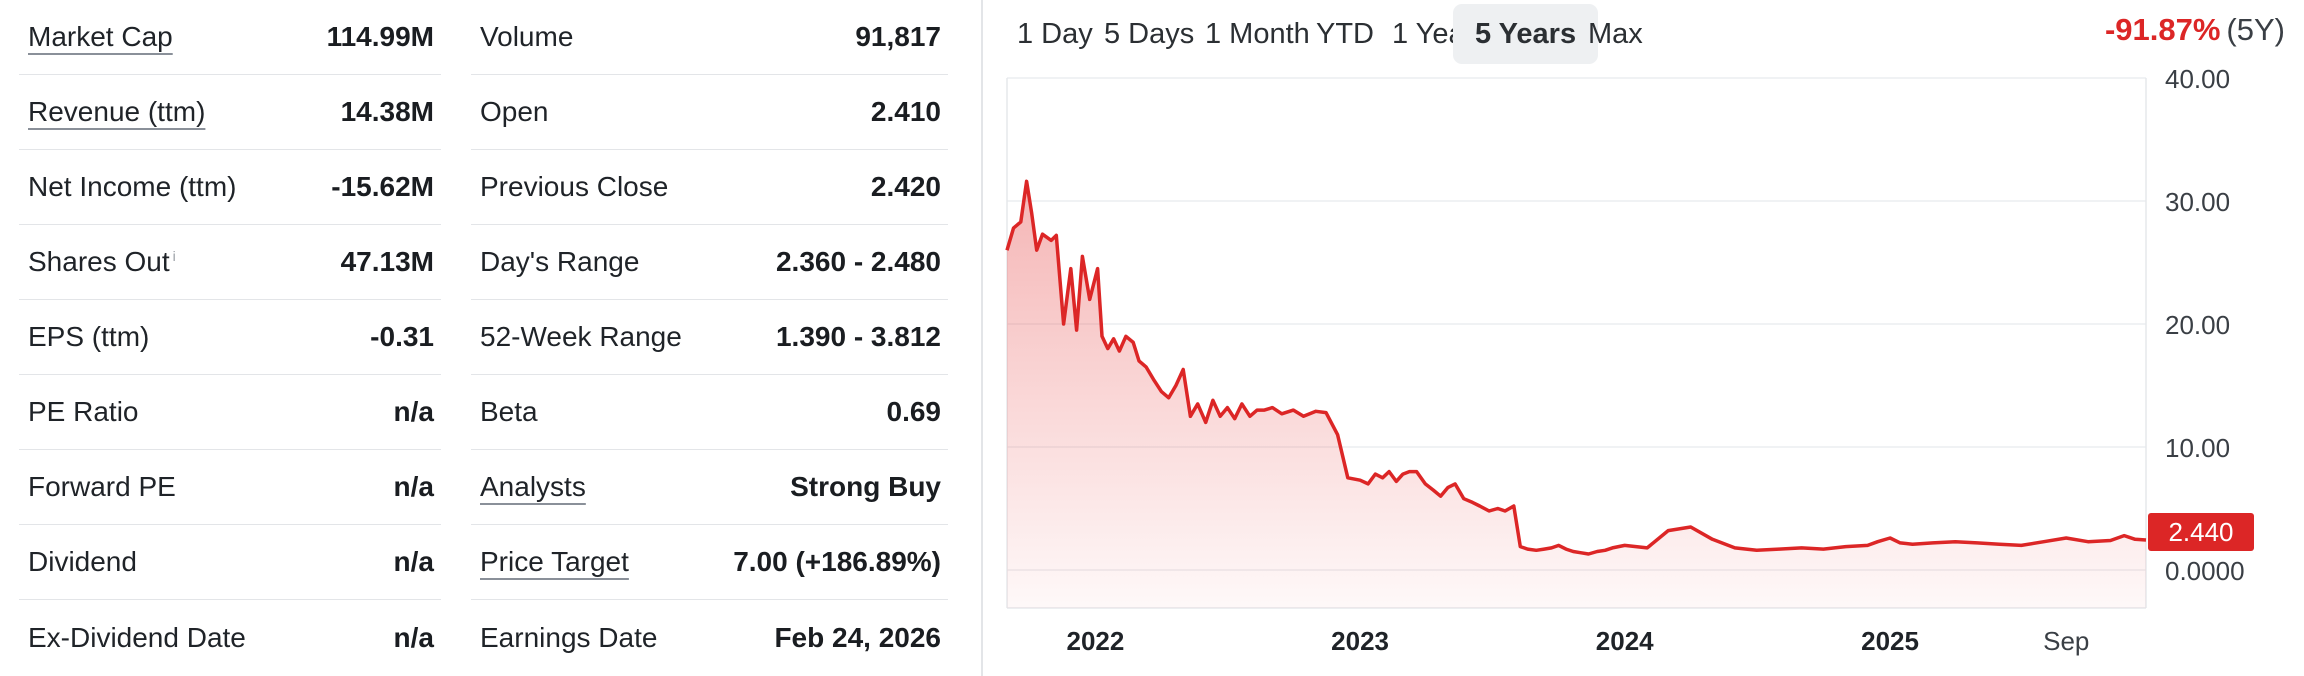  Describe the element at coordinates (137, 637) in the screenshot. I see `stat-label-ex-dividend-date: Ex-Dividend Date` at that location.